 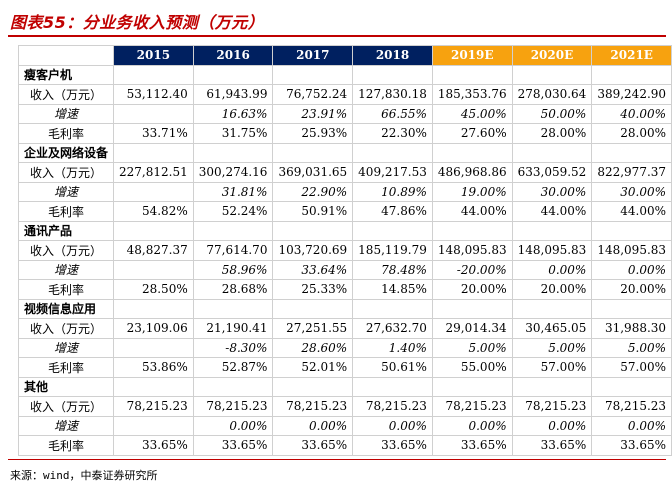 What do you see at coordinates (313, 250) in the screenshot?
I see `revenue-value: 103,720.69` at bounding box center [313, 250].